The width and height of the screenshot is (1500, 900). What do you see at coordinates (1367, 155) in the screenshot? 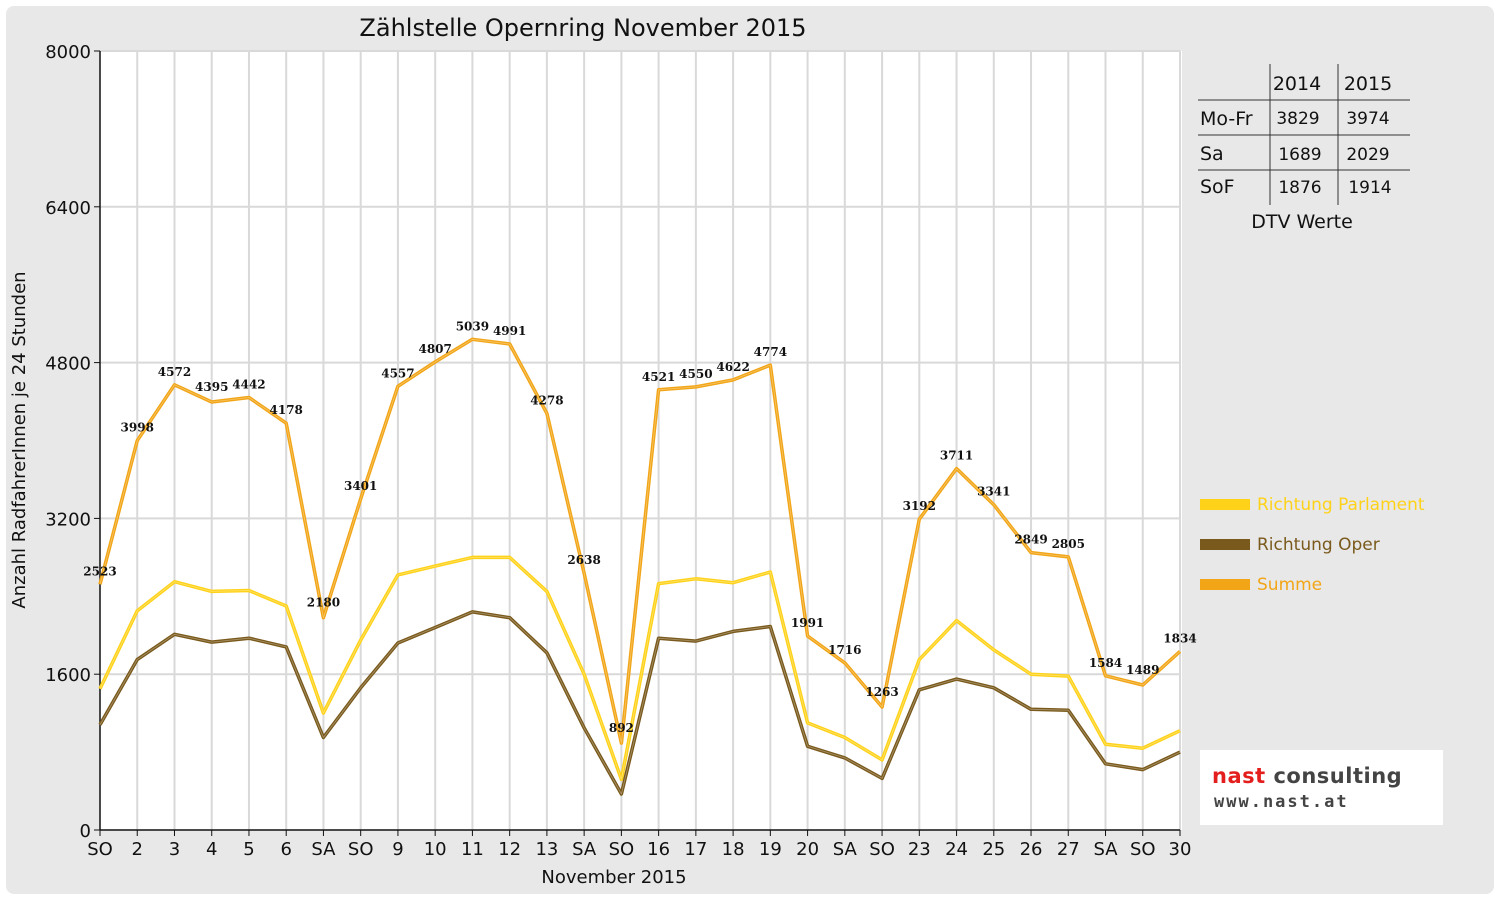
I see `dtv-cell: 2029` at bounding box center [1367, 155].